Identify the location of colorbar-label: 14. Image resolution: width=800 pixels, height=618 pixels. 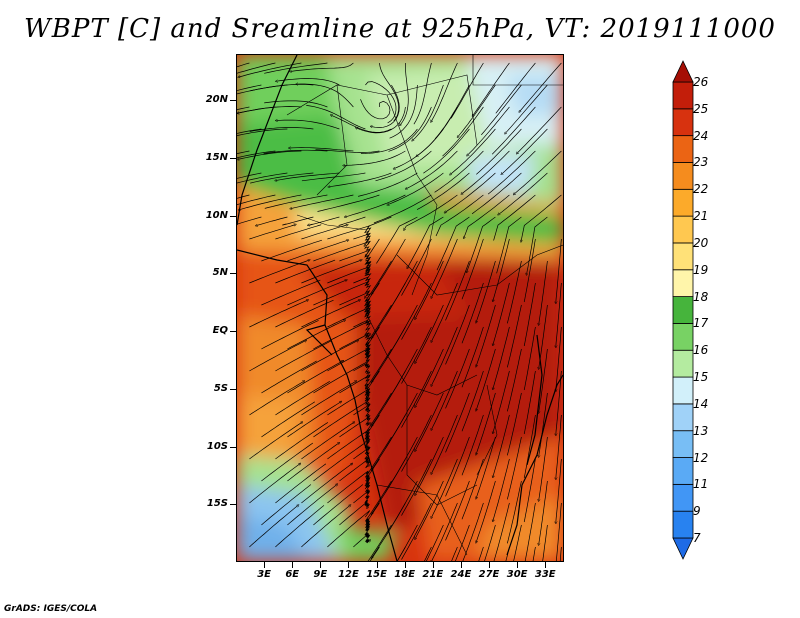
(701, 403).